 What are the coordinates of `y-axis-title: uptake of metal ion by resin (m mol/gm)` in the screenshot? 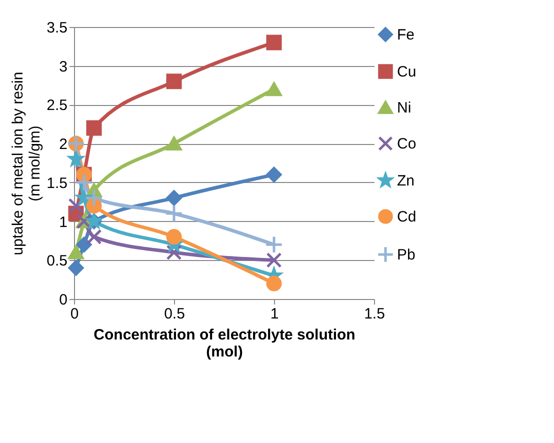 It's located at (27, 164).